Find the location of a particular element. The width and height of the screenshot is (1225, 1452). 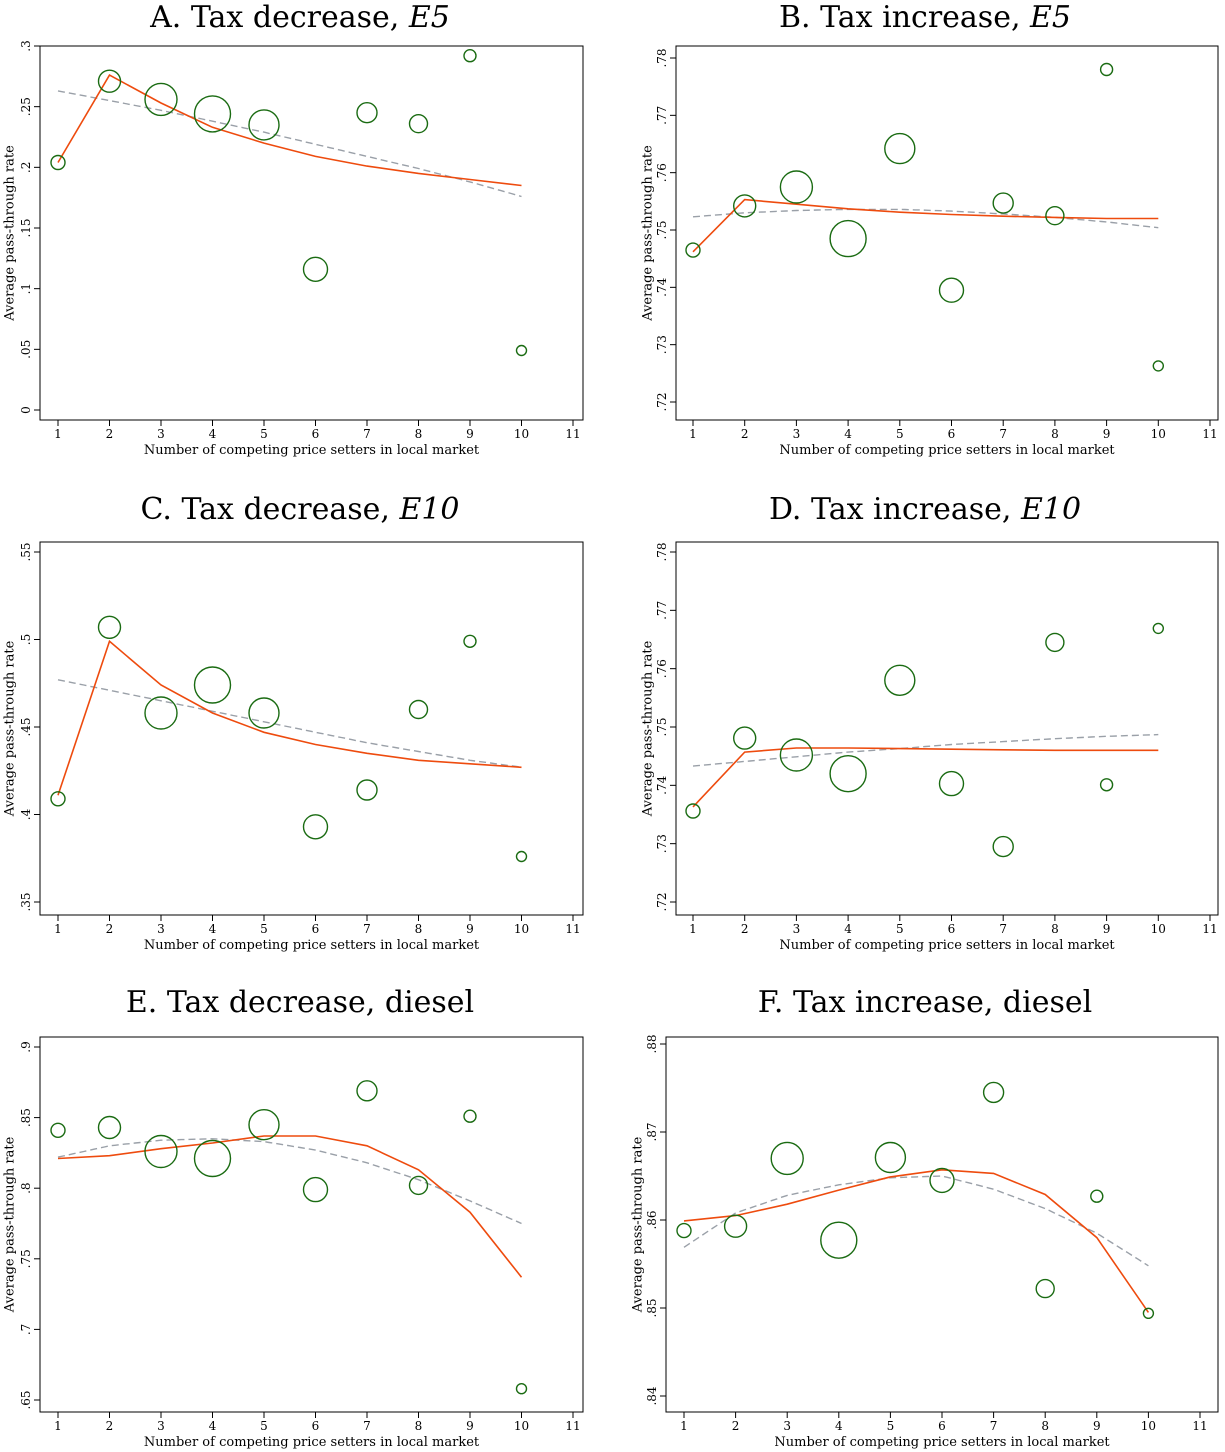

panel-title-c-italic: E10 is located at coordinates (429, 509).